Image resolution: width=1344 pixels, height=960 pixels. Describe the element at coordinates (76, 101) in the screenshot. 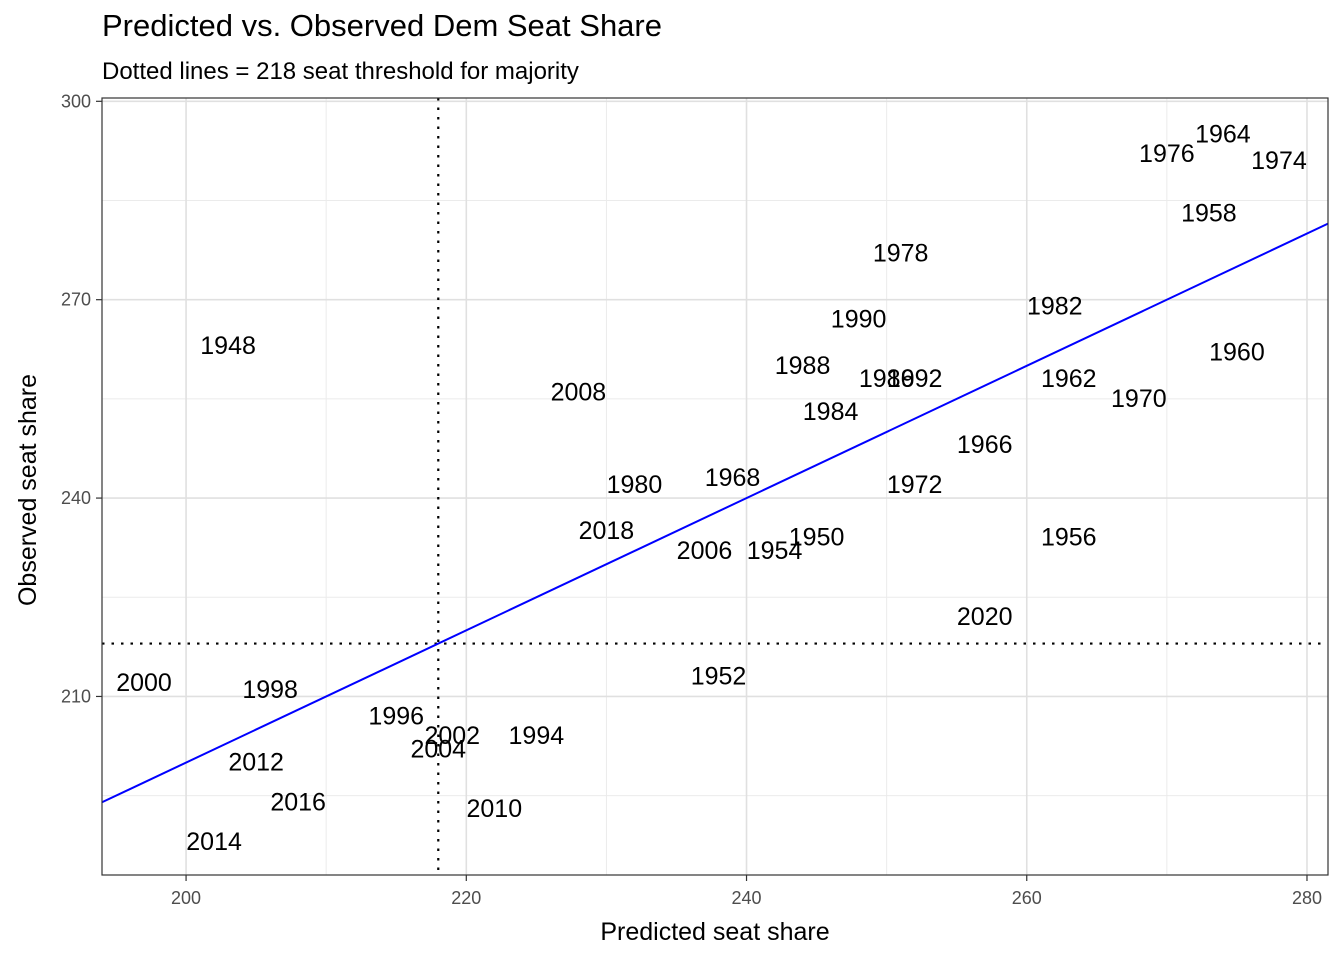

I see `y-tick-label: 300` at that location.